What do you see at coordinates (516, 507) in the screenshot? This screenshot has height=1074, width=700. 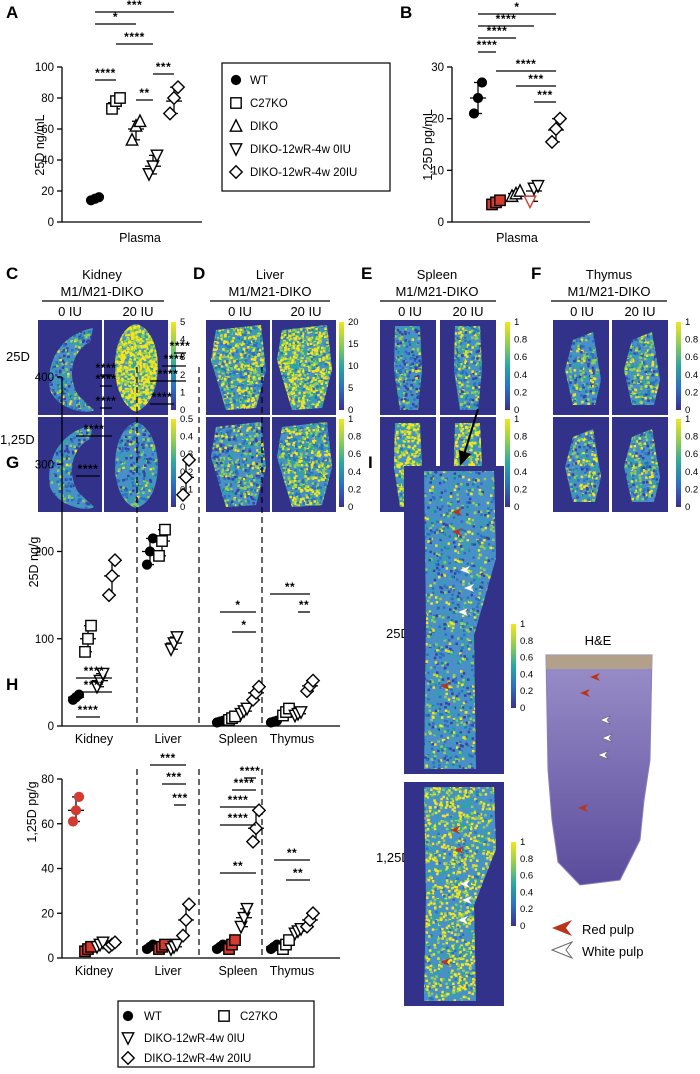 I see `spleen-125d-colorbar-tick: 0` at bounding box center [516, 507].